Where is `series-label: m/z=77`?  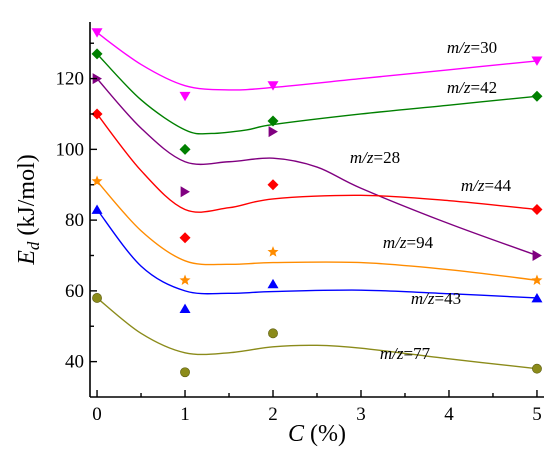
series-label: m/z=77 is located at coordinates (405, 353).